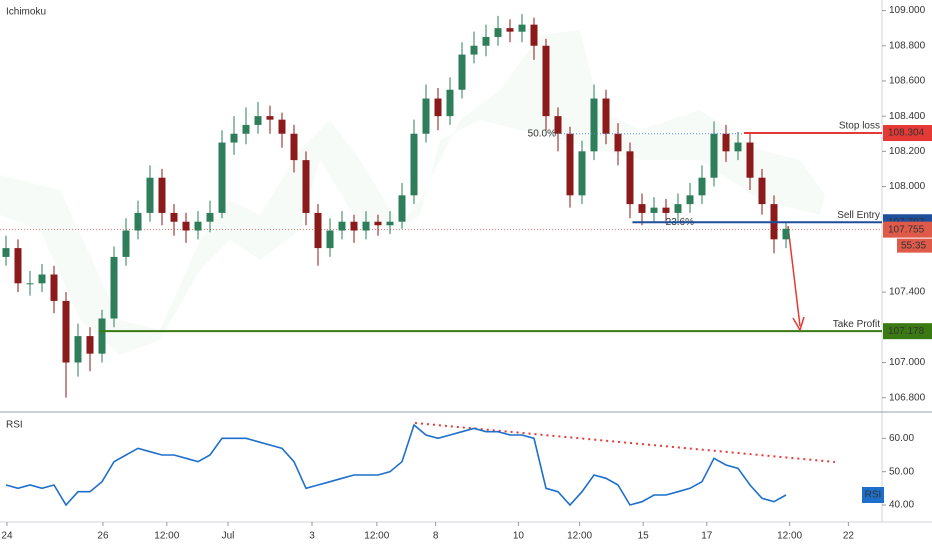 The height and width of the screenshot is (550, 932). I want to click on fib-label: 50.0%, so click(542, 133).